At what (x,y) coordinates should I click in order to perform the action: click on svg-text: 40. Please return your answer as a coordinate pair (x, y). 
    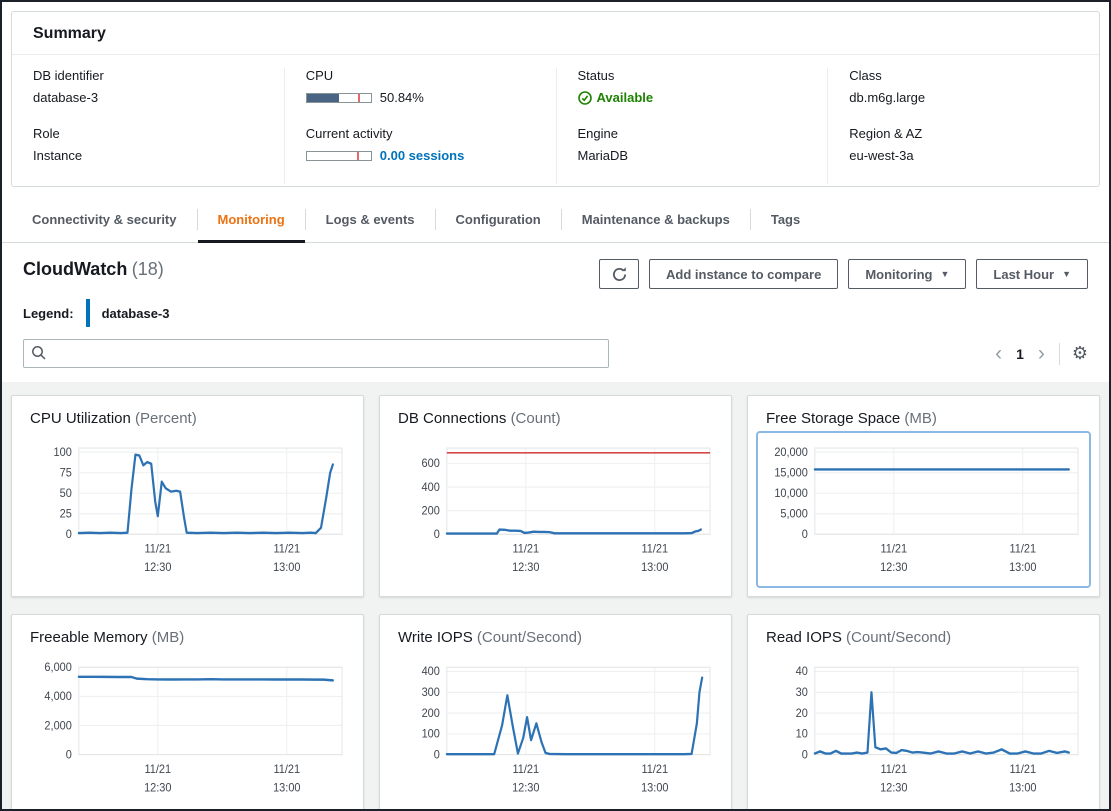
    Looking at the image, I should click on (802, 672).